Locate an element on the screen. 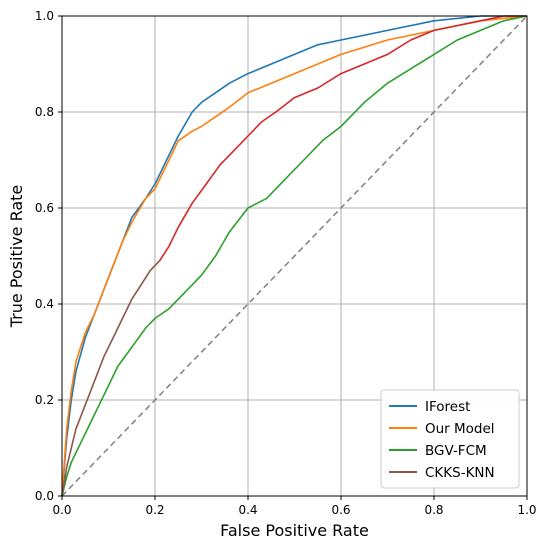  x-tick-label: 0.4 is located at coordinates (247, 510).